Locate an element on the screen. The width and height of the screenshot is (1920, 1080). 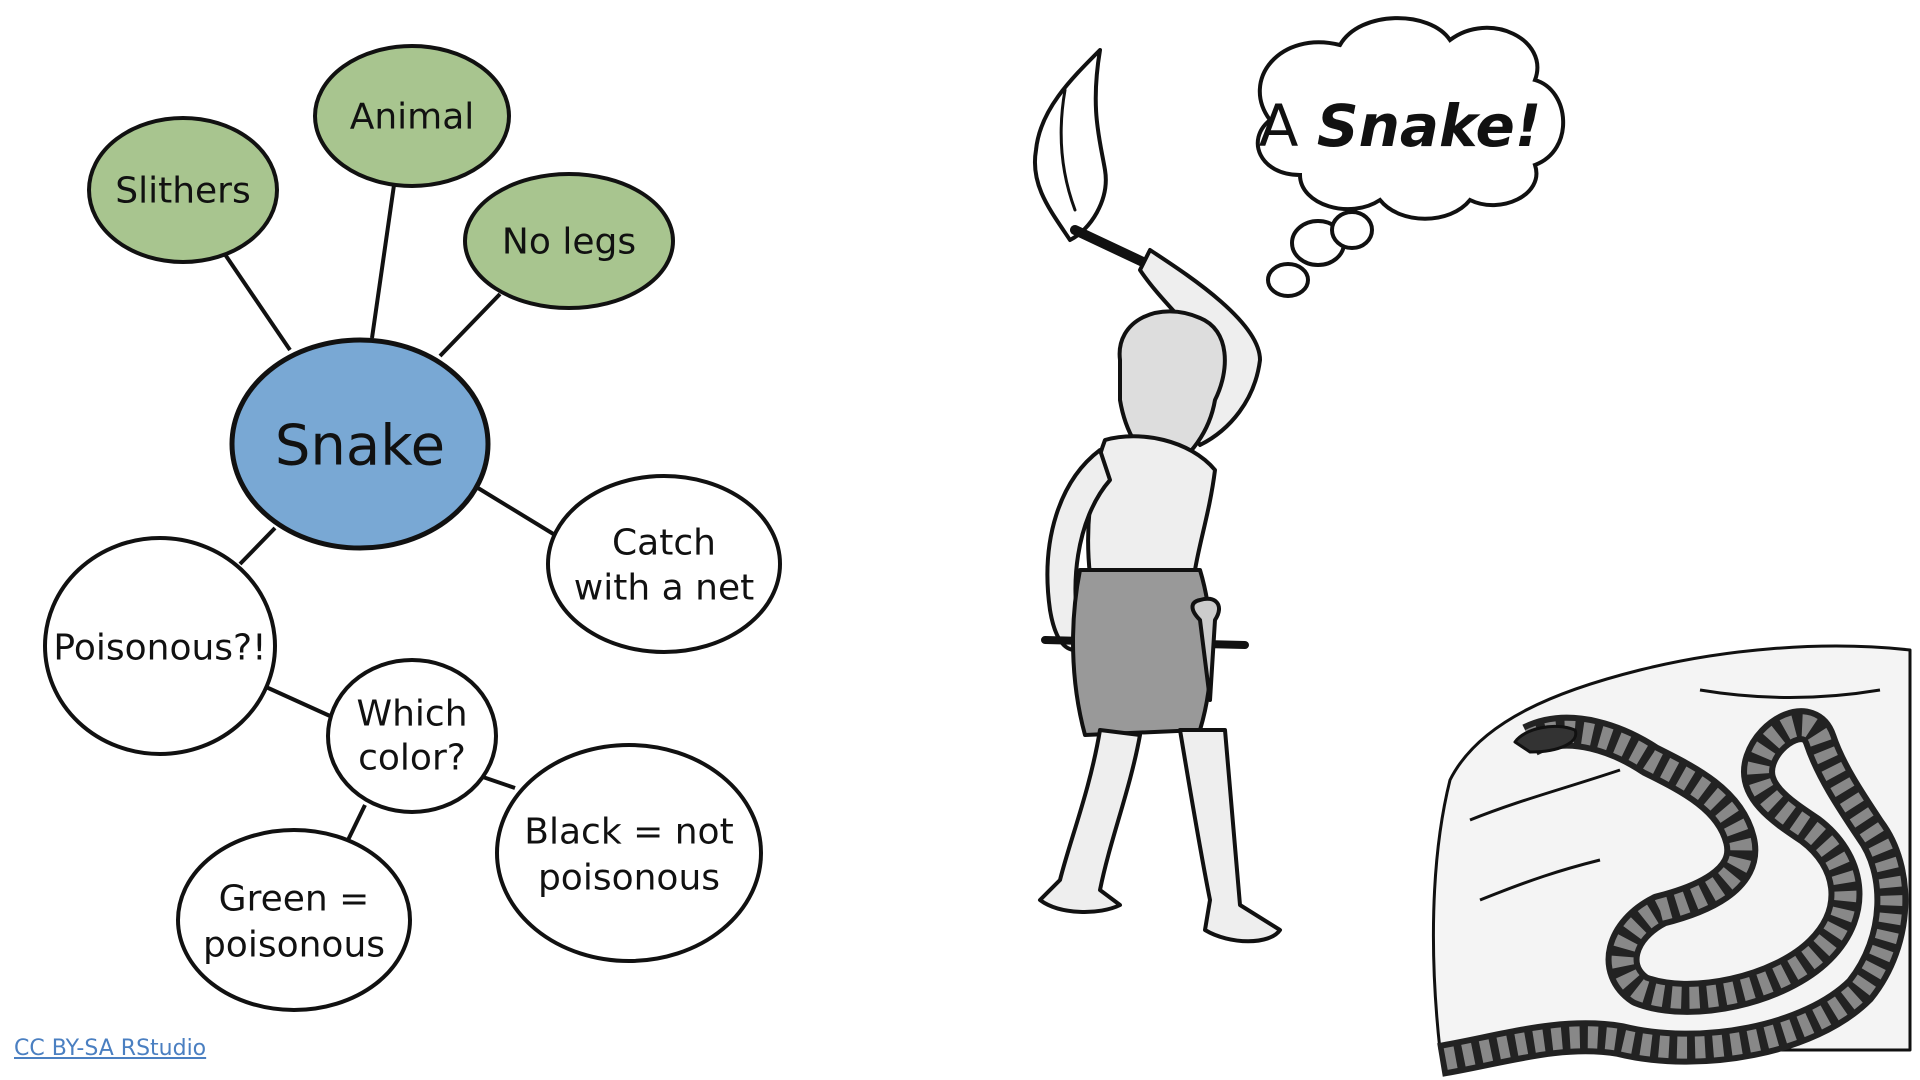
node-animal: Animal is located at coordinates (412, 116).